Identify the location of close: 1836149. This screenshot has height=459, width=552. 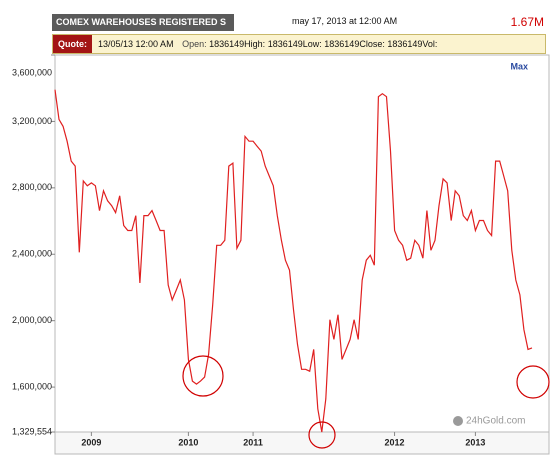
(405, 44).